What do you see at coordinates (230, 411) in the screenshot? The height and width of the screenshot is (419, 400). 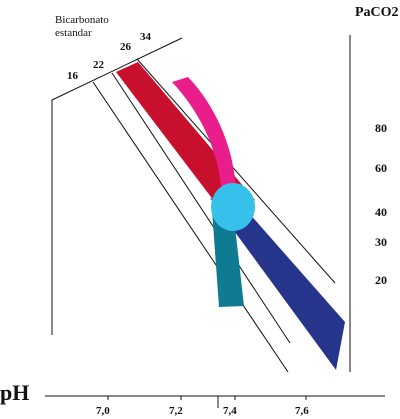 I see `ph-tick-7-4: 7,4` at bounding box center [230, 411].